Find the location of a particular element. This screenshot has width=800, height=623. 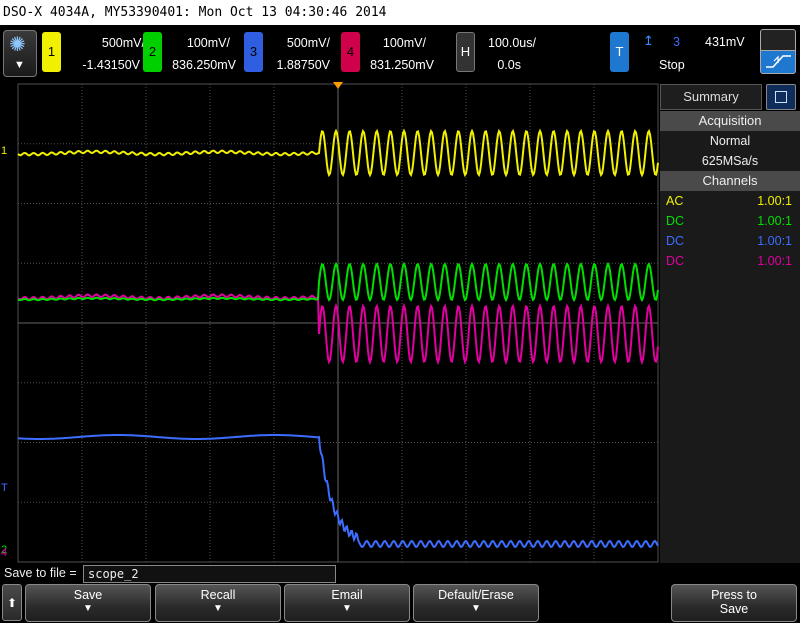

chevron-down-icon: ▼ is located at coordinates (19, 65).